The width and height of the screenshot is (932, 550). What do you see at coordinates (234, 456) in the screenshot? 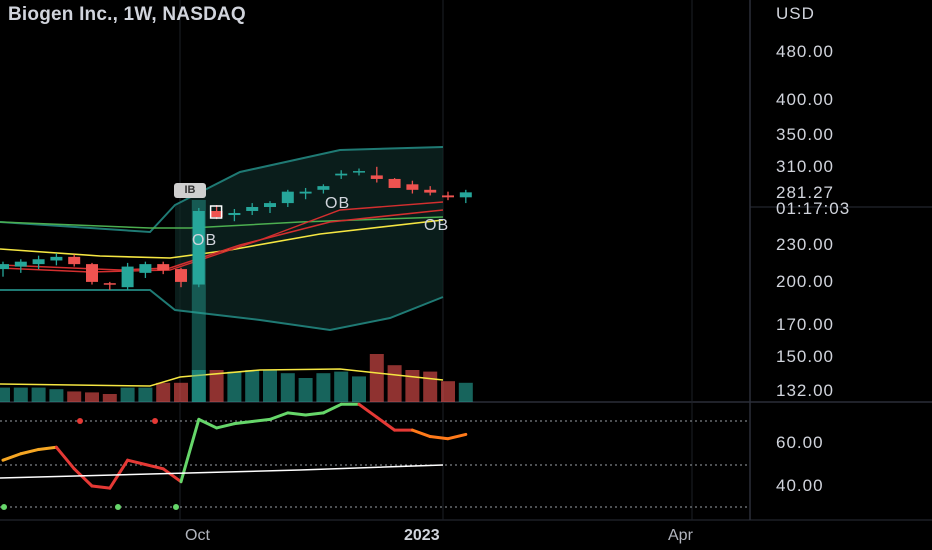
I see `rsi-panel` at bounding box center [234, 456].